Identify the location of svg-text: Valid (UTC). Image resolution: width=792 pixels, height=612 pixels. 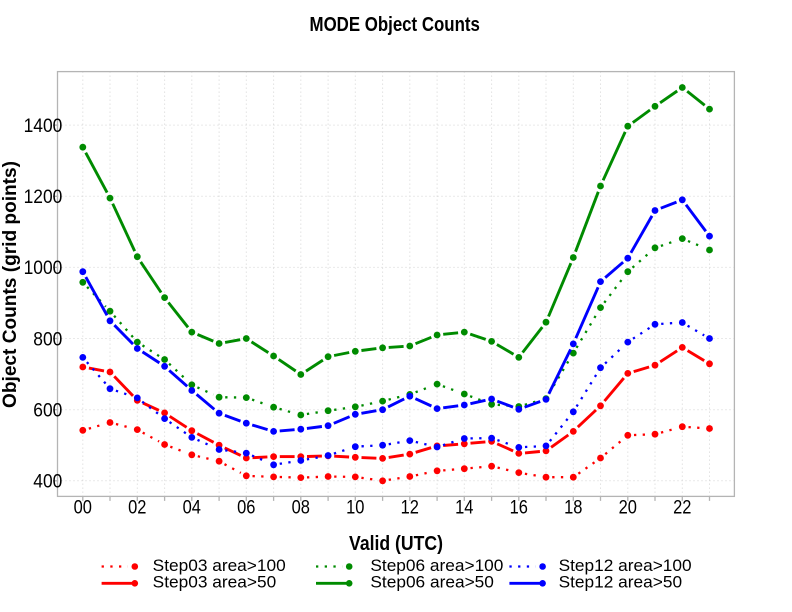
(396, 544).